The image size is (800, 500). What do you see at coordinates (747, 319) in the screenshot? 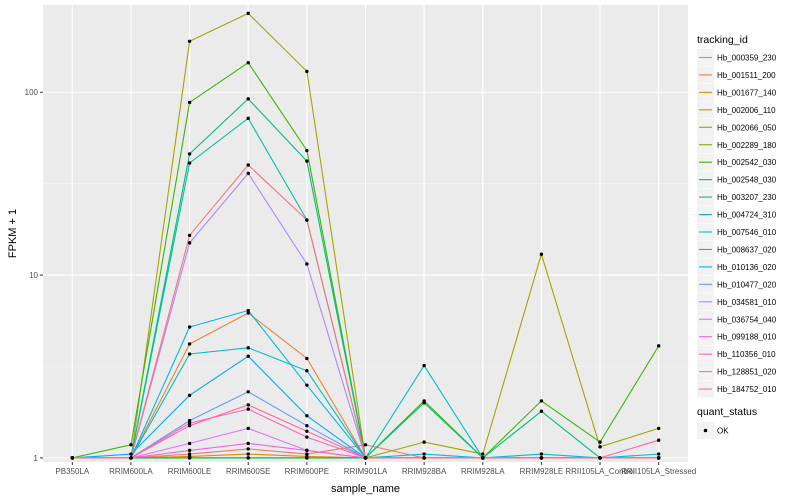
I see `legend-label: Hb_036754_040` at bounding box center [747, 319].